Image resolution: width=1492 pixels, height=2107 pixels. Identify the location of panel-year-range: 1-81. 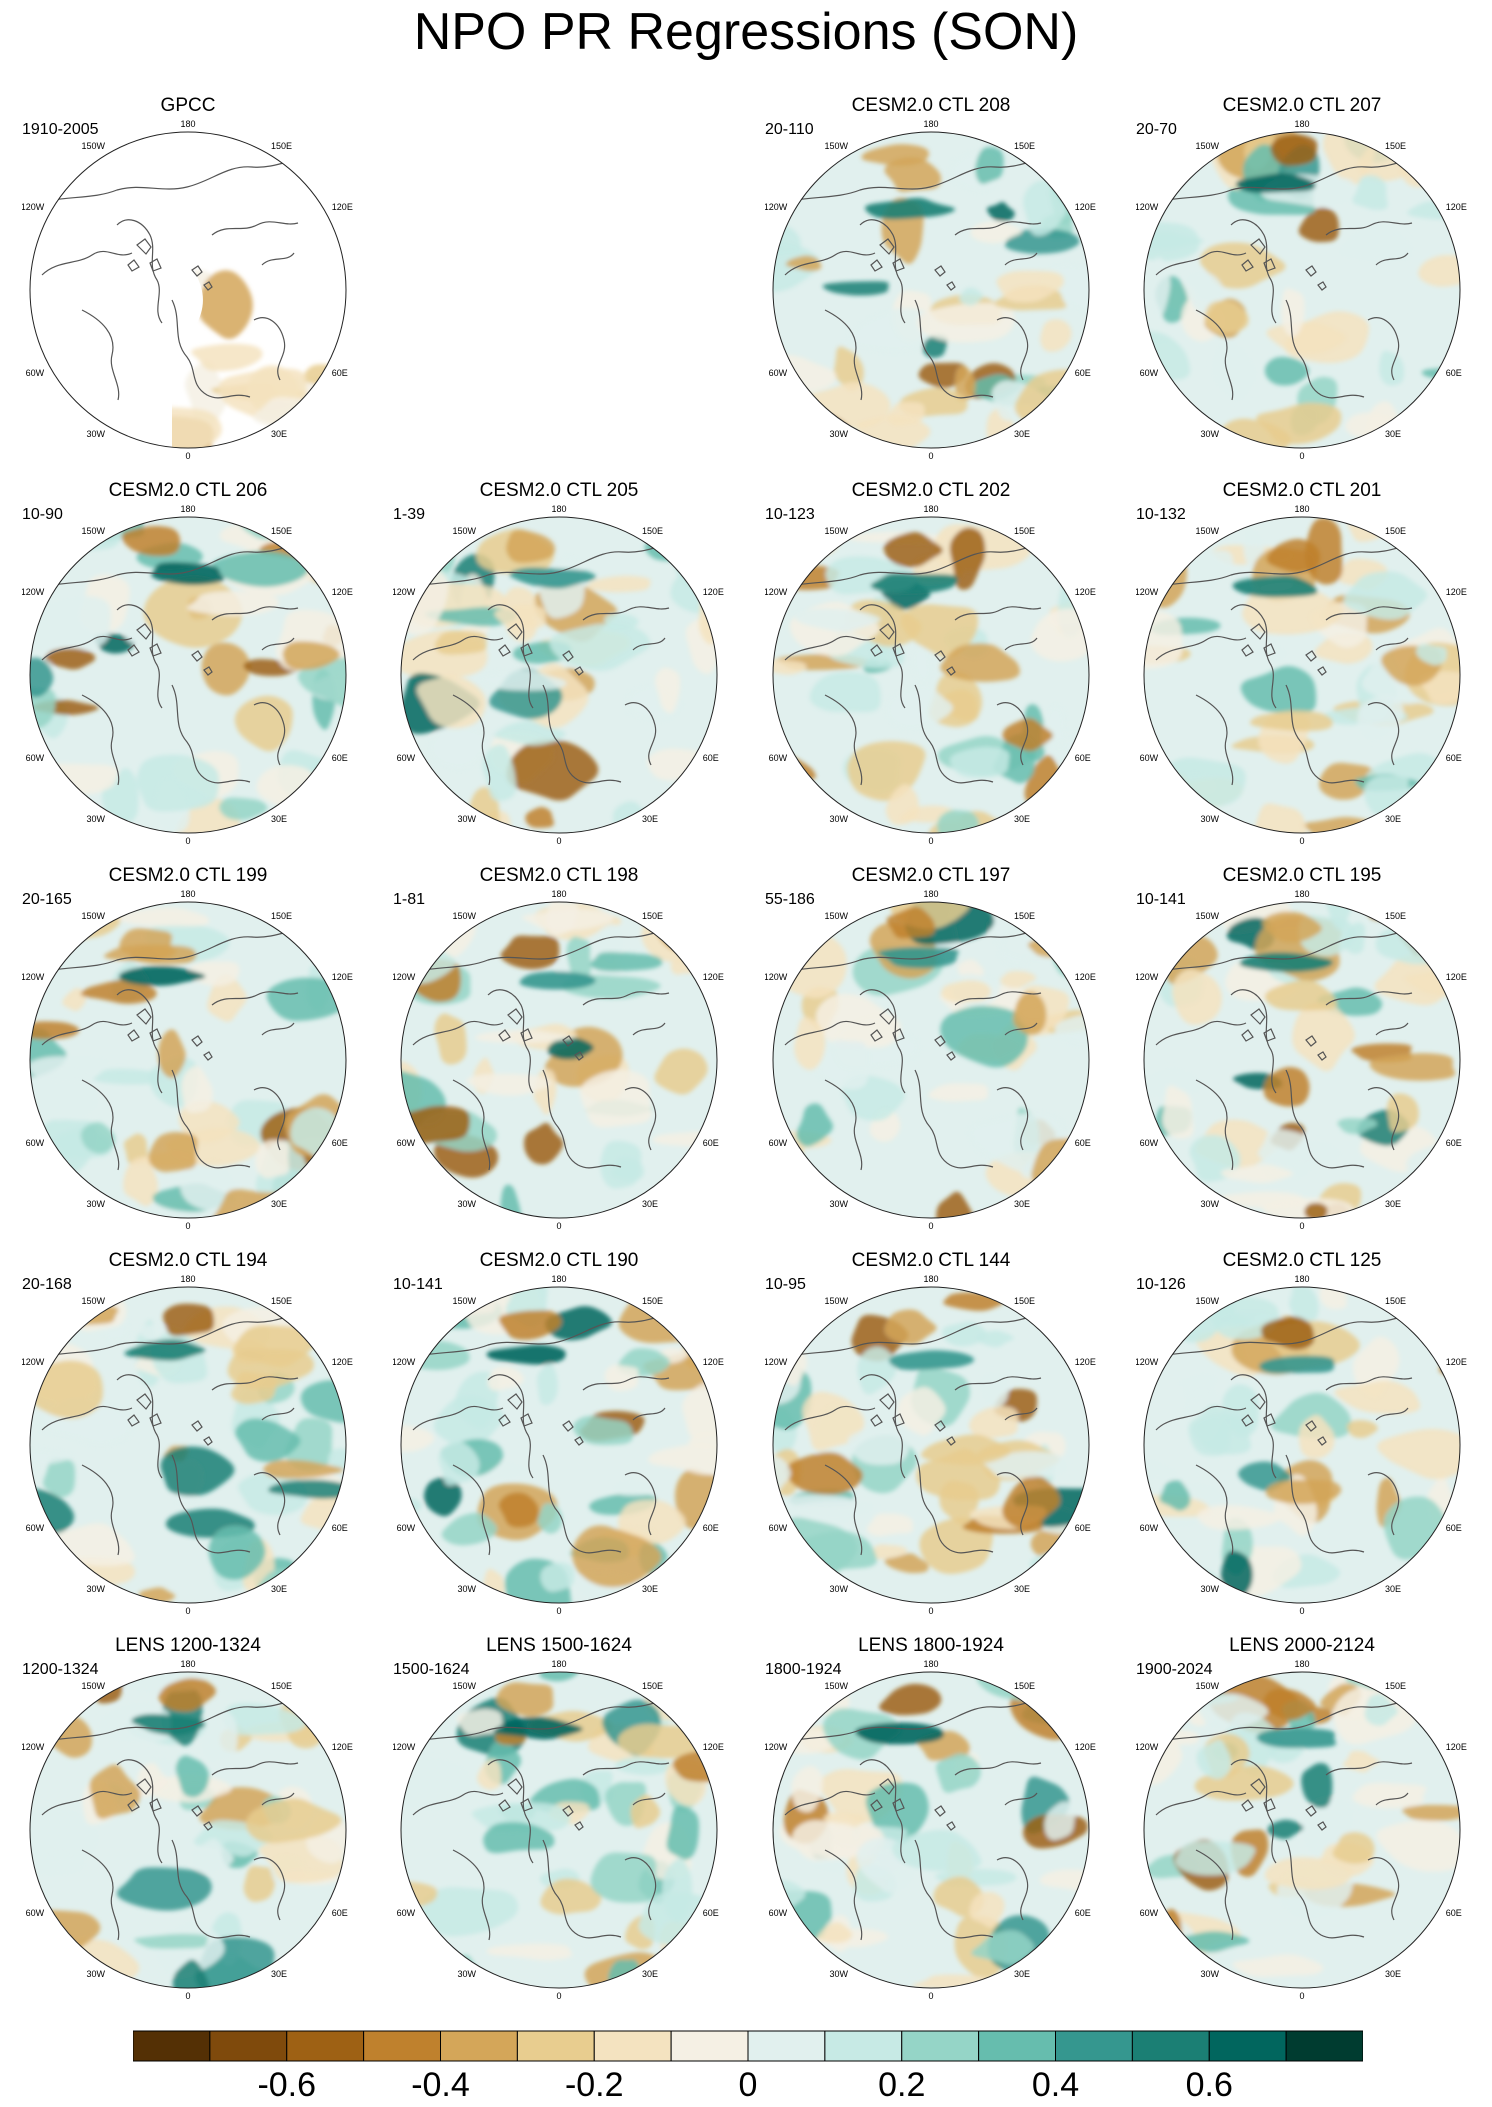
(409, 899).